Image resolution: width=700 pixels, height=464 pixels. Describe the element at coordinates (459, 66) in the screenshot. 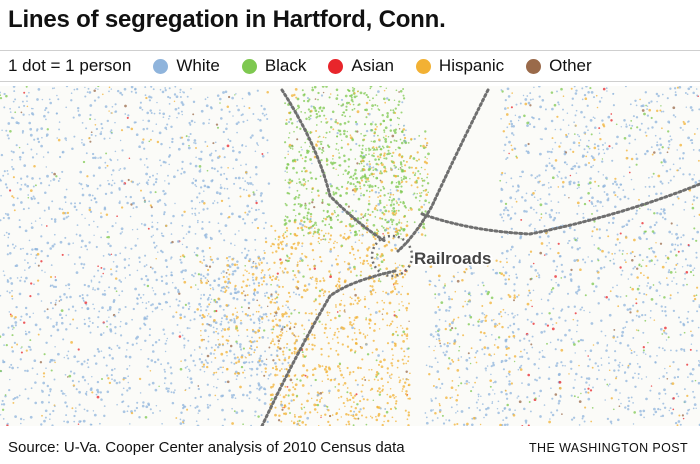

I see `legend-item-hispanic: Hispanic` at that location.